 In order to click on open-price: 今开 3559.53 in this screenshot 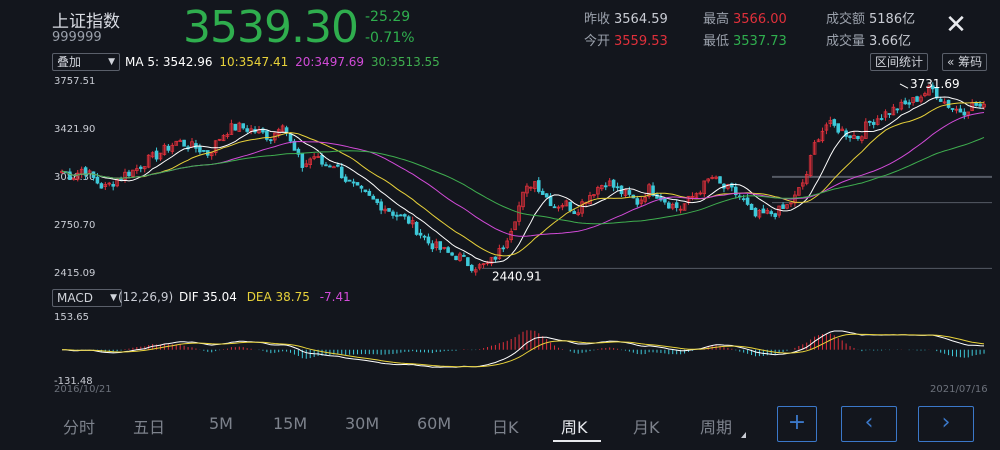, I will do `click(626, 41)`.